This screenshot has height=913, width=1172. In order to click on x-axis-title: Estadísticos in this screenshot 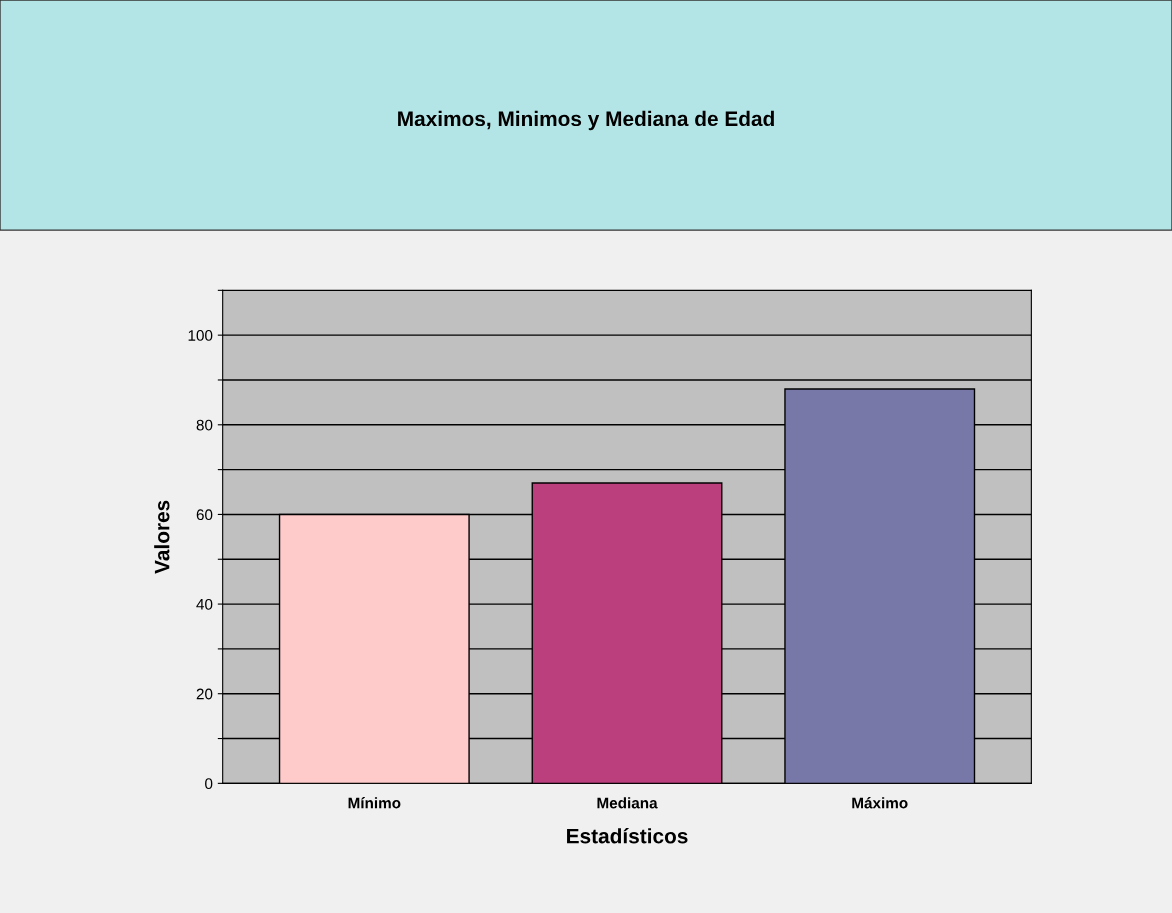, I will do `click(627, 835)`.